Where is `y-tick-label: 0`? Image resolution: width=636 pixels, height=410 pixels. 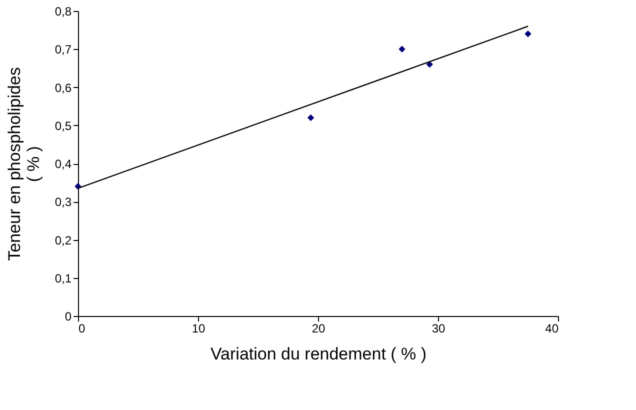
y-tick-label: 0 is located at coordinates (68, 317).